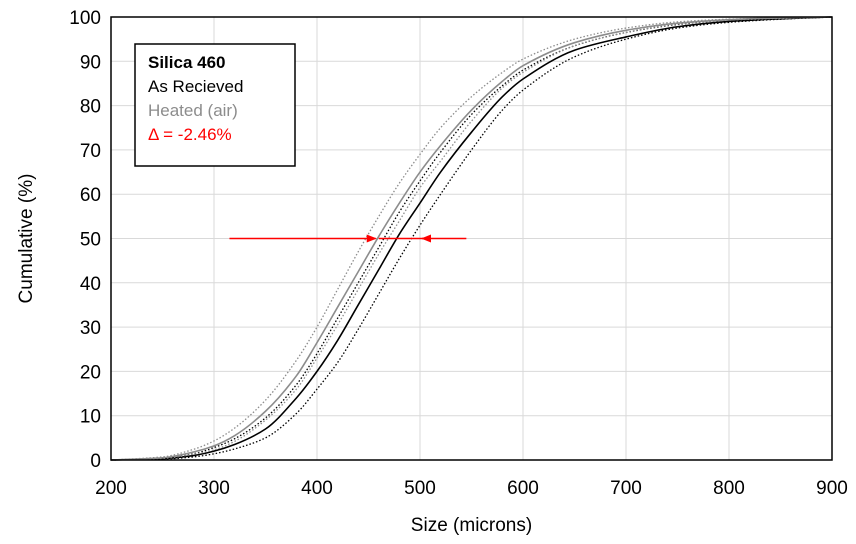 The image size is (856, 544). Describe the element at coordinates (90, 240) in the screenshot. I see `y-tick-label: 50` at that location.